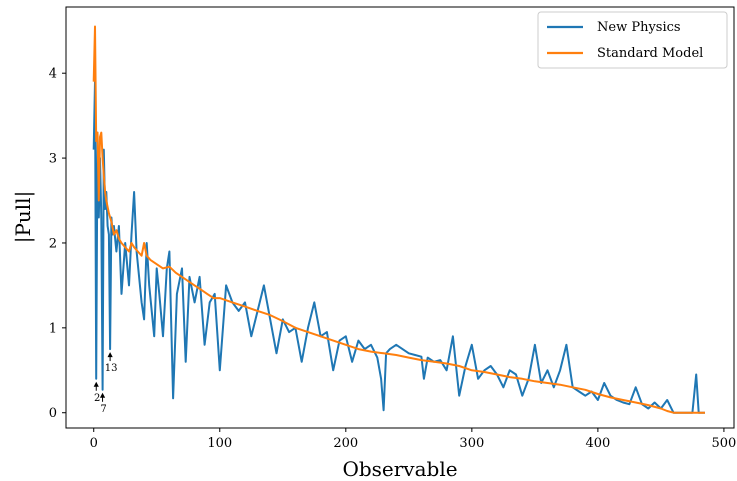 The height and width of the screenshot is (481, 737). What do you see at coordinates (597, 443) in the screenshot?
I see `x-tick-label: 400` at bounding box center [597, 443].